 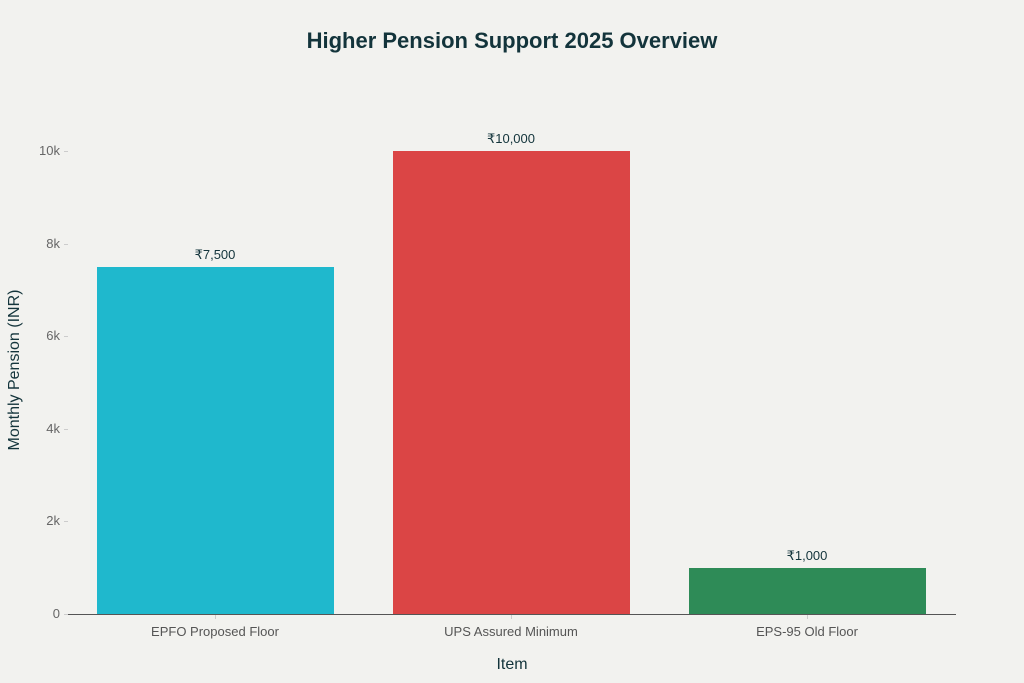 What do you see at coordinates (53, 336) in the screenshot?
I see `y-tick-label: 6k` at bounding box center [53, 336].